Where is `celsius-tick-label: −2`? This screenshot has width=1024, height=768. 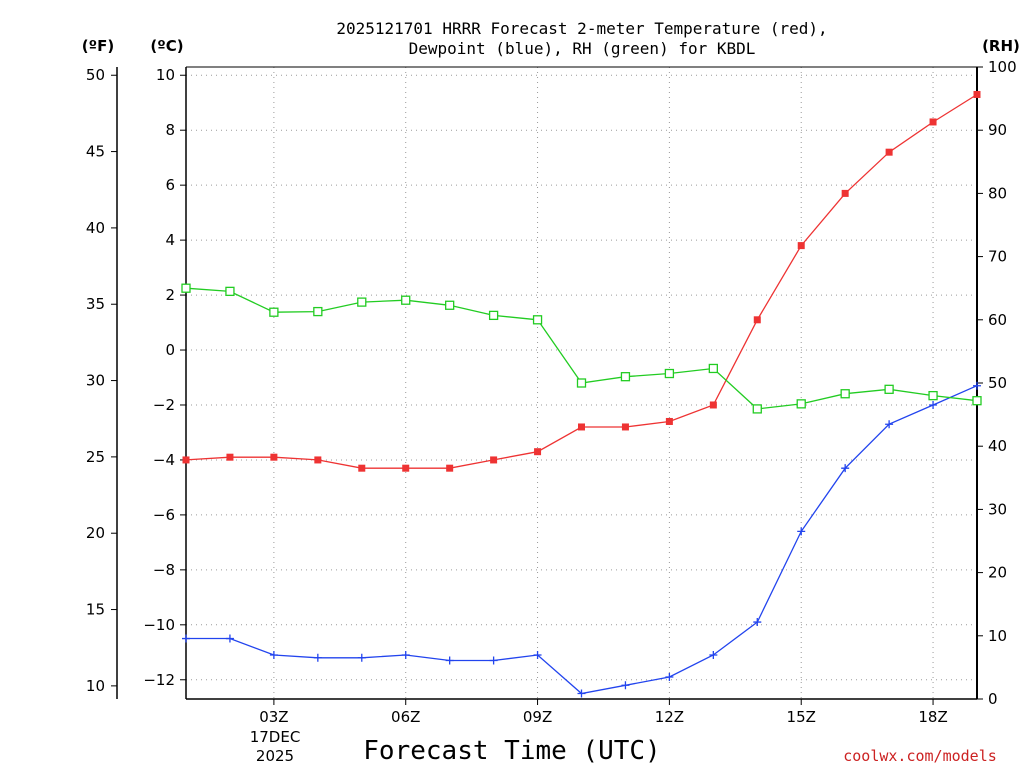
celsius-tick-label: −2 is located at coordinates (164, 405).